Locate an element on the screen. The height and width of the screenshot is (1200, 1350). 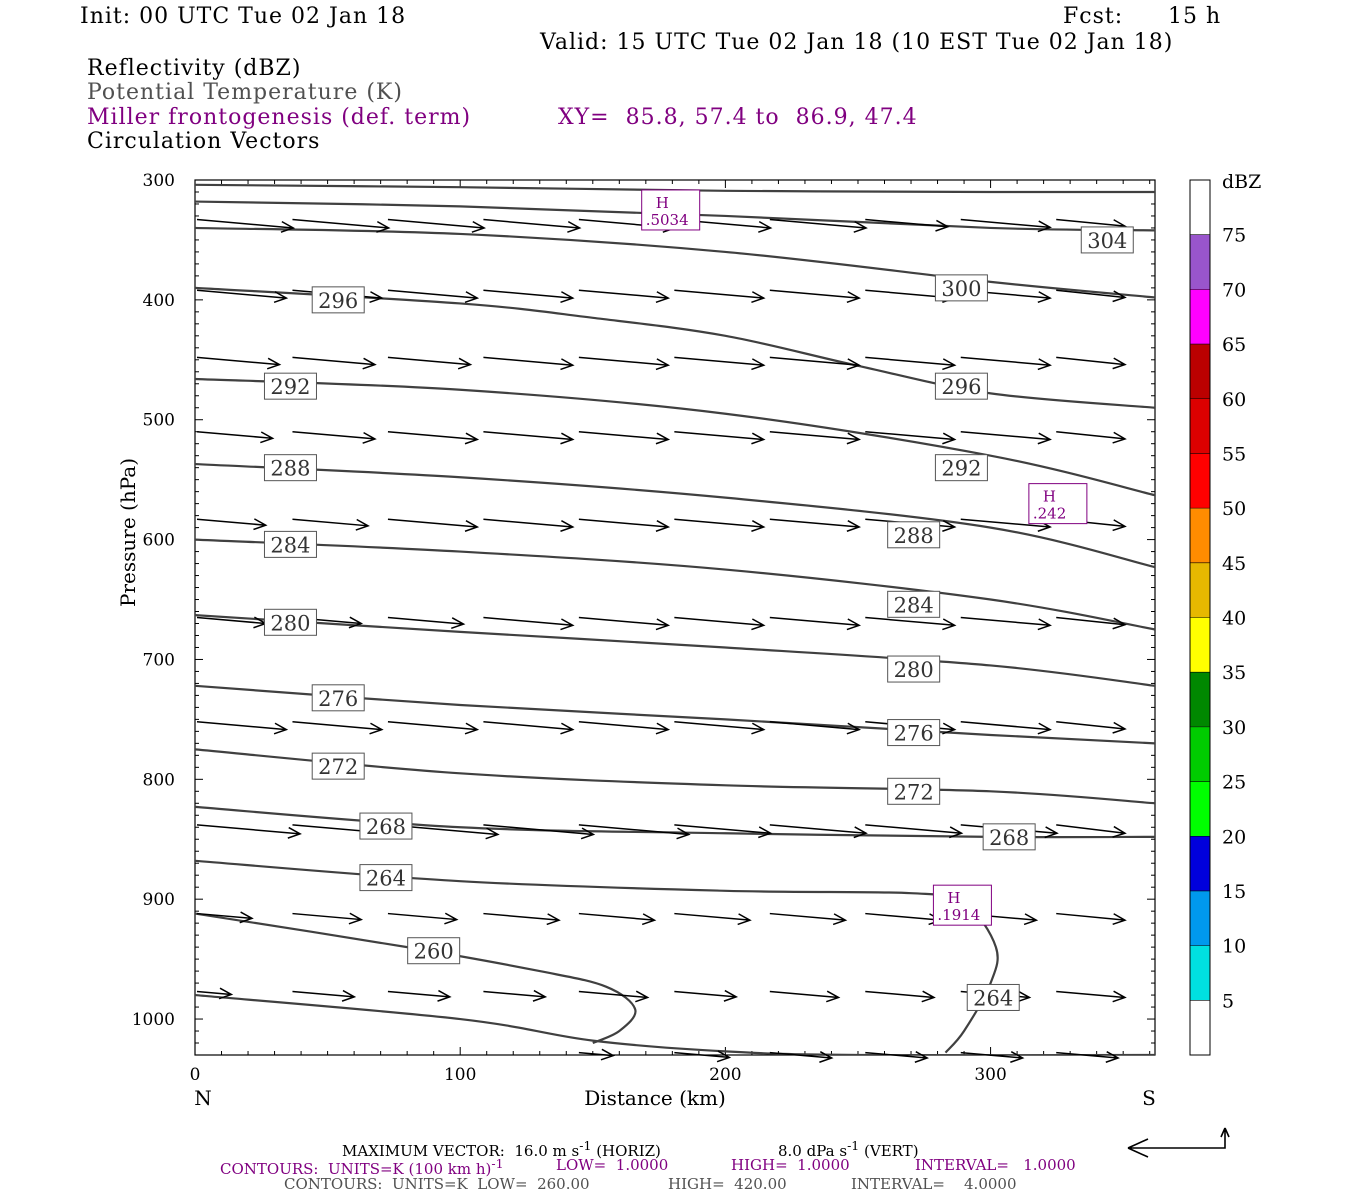
field-potential-temperature: Potential Temperature (K) is located at coordinates (245, 92).